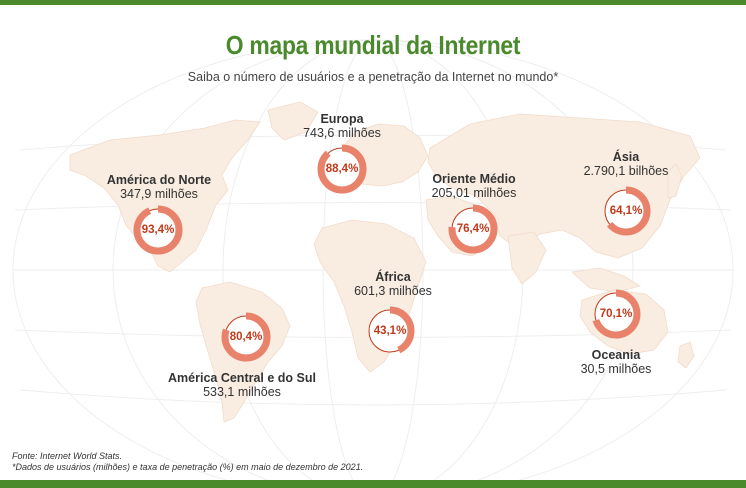 This screenshot has width=746, height=488. What do you see at coordinates (159, 194) in the screenshot?
I see `region-users: 347,9 milhões` at bounding box center [159, 194].